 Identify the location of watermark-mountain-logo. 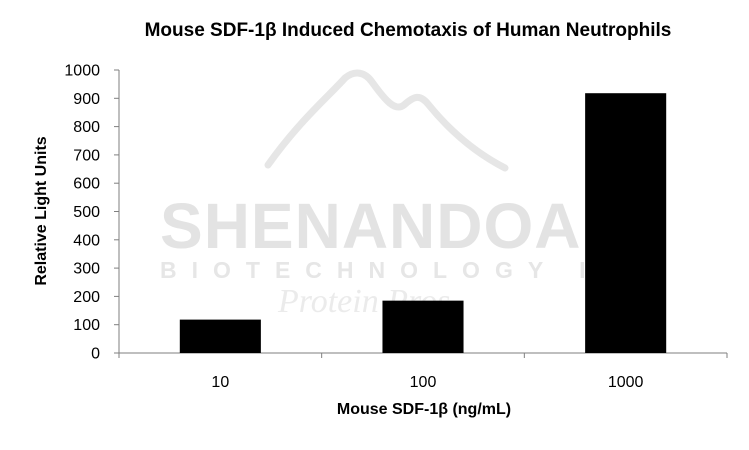
(386, 120).